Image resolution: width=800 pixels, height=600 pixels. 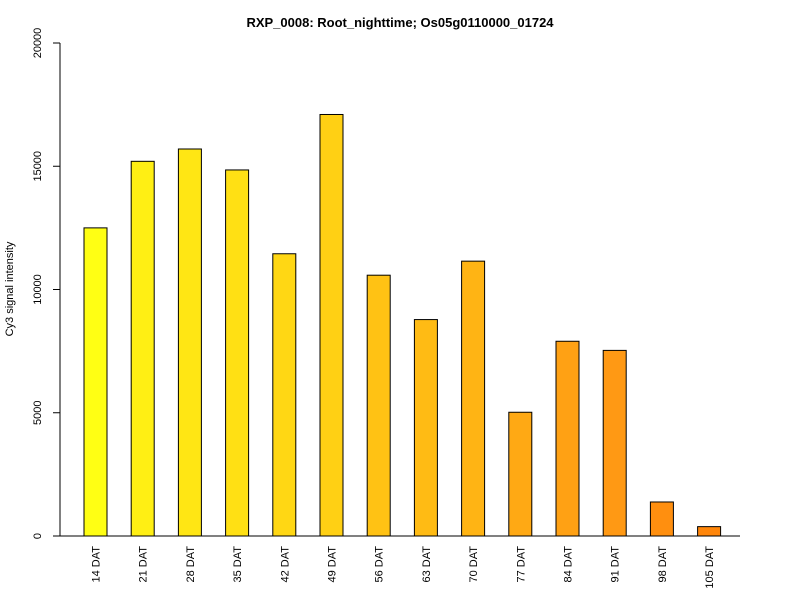 I want to click on bar-98-dat, so click(x=661, y=519).